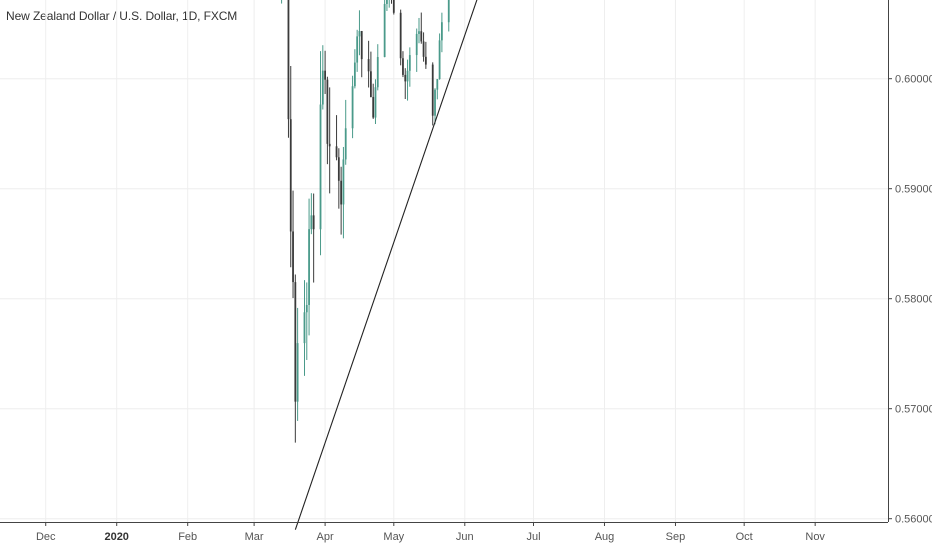 This screenshot has width=932, height=550. I want to click on x-tick-label: Mar, so click(254, 537).